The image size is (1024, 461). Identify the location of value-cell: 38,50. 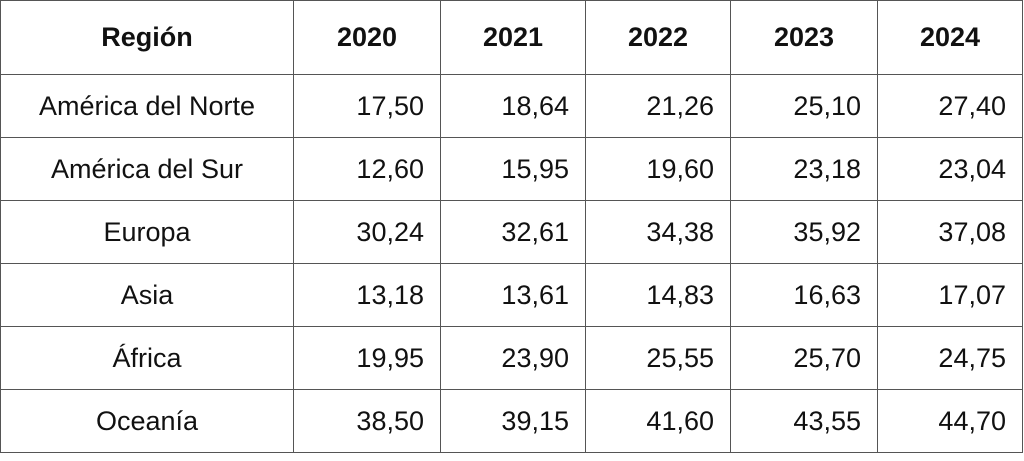
(367, 421).